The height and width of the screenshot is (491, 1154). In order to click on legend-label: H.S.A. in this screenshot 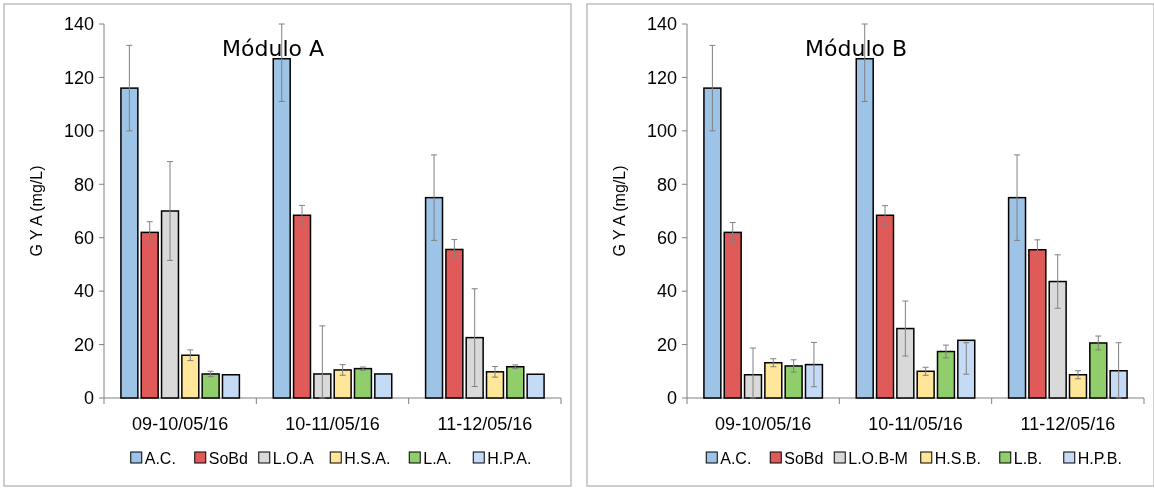, I will do `click(367, 458)`.